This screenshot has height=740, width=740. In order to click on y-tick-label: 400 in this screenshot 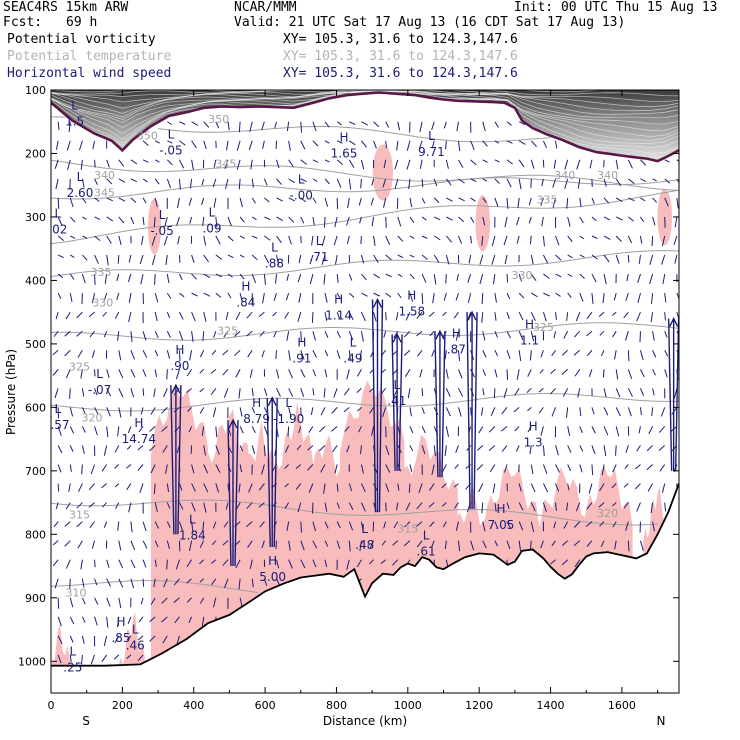, I will do `click(35, 280)`.